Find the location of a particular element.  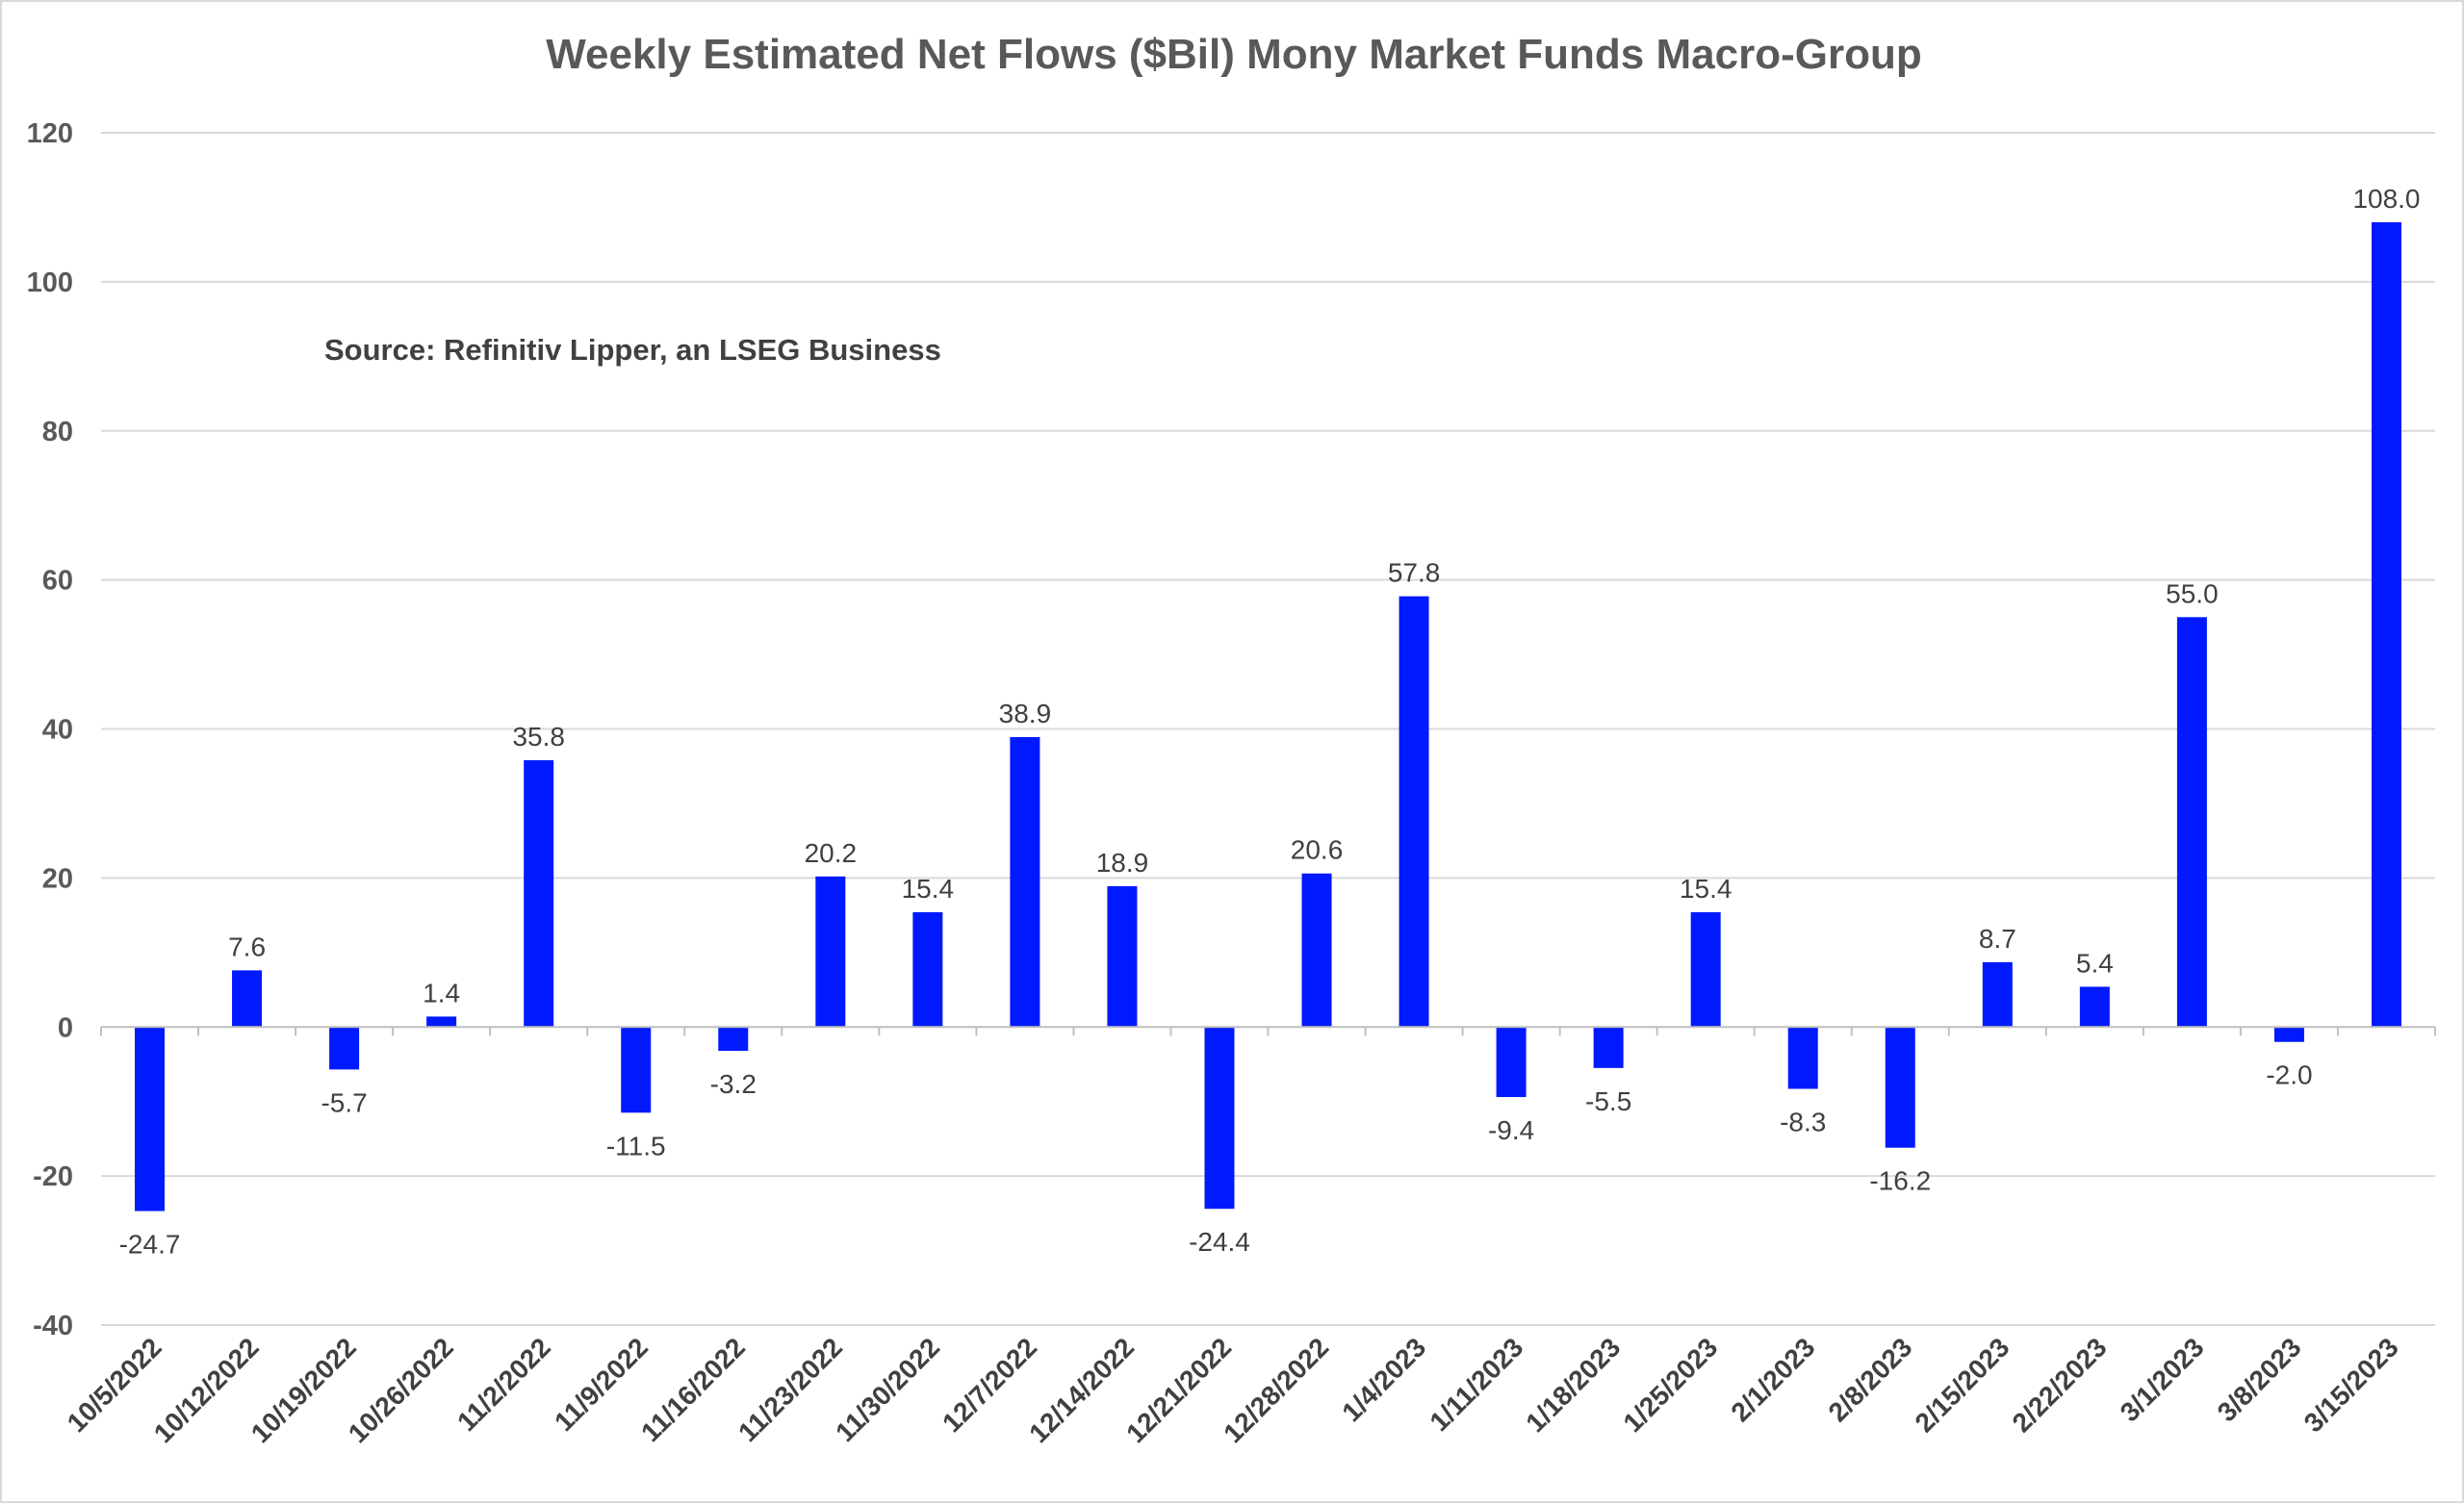

x-tick-label: 12/28/2022 is located at coordinates (1276, 1390).